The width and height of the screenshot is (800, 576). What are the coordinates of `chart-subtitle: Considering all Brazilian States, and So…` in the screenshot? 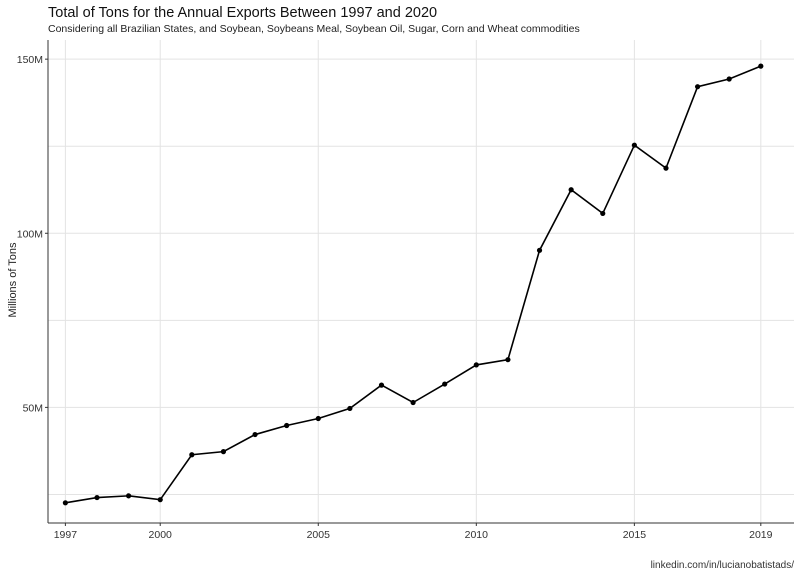 It's located at (314, 29).